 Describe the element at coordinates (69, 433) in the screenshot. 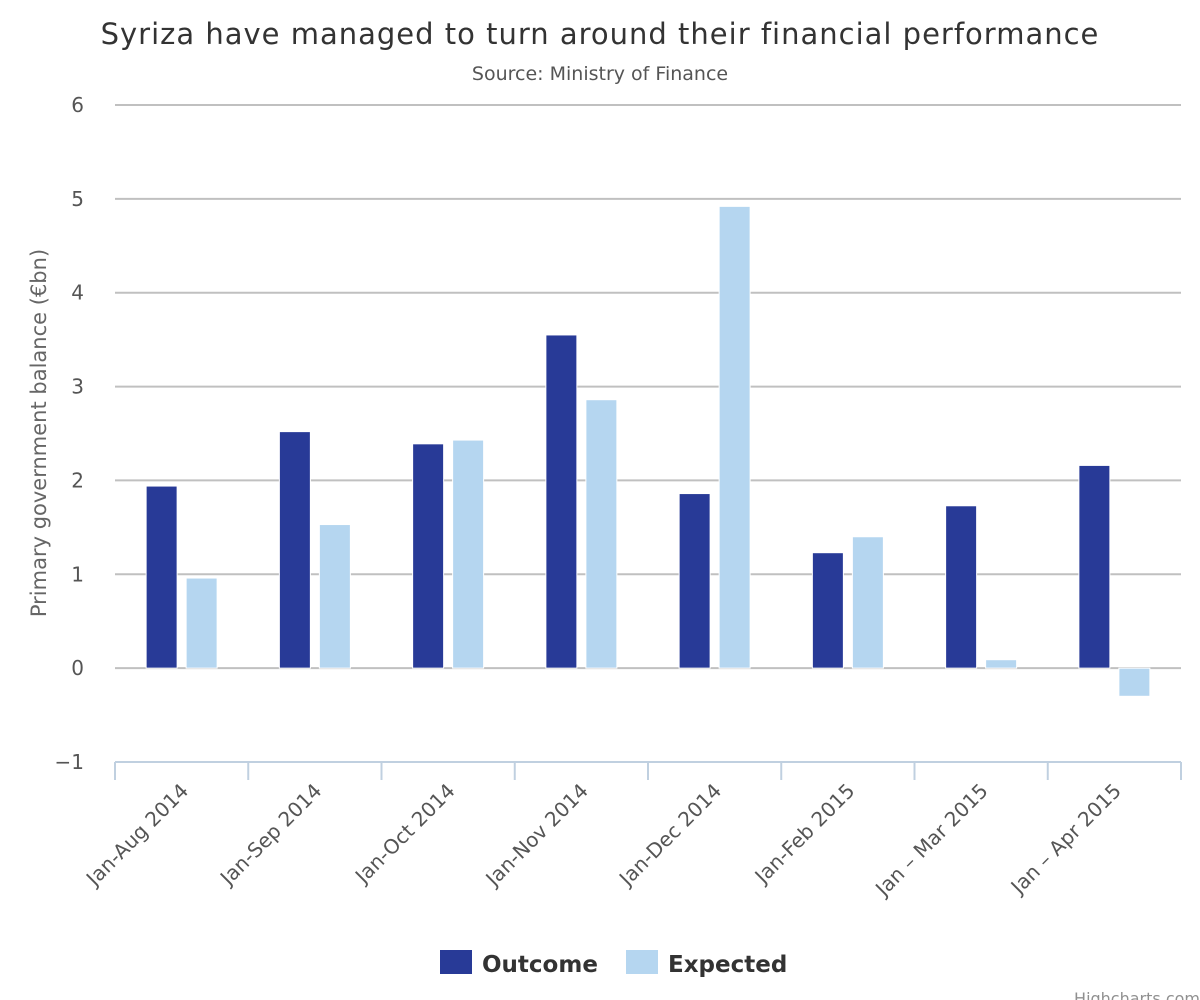

I see `y-axis-ticks: −1 0 1 2 3 4 5 6` at that location.